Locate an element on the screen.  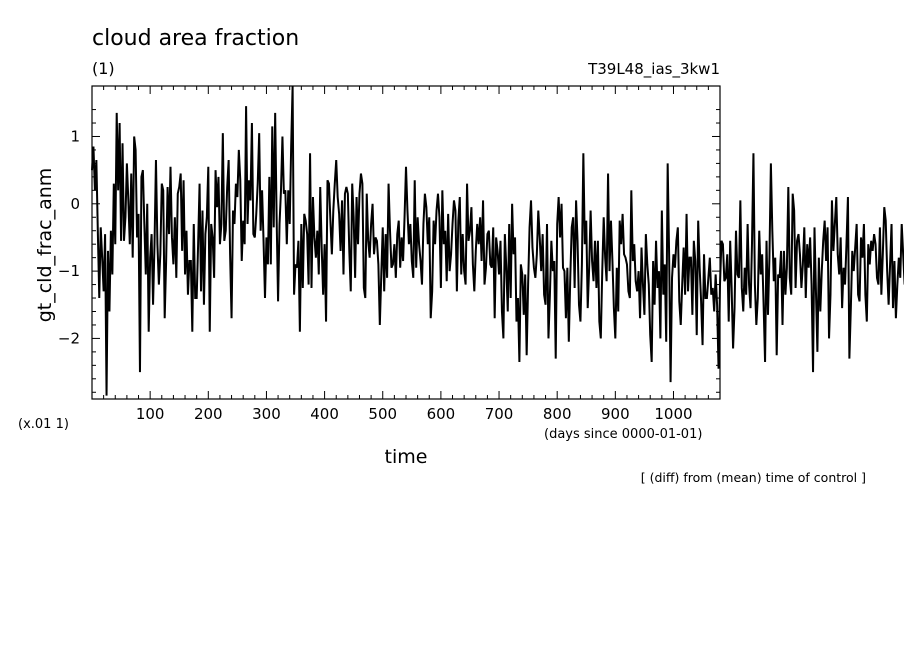
x-tick-label-100: 100 is located at coordinates (150, 414).